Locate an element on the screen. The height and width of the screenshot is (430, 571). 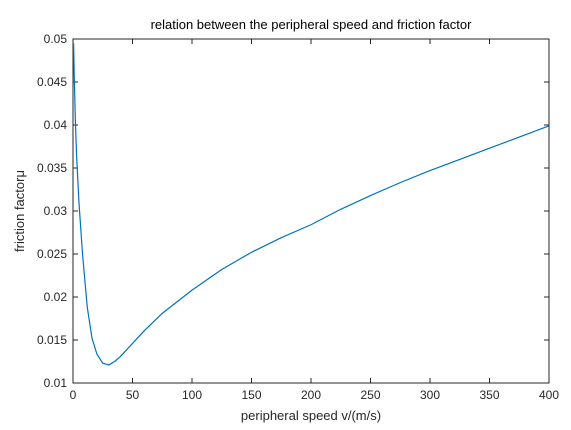
x-axis-title: peripheral speed v/(m/s) is located at coordinates (311, 415).